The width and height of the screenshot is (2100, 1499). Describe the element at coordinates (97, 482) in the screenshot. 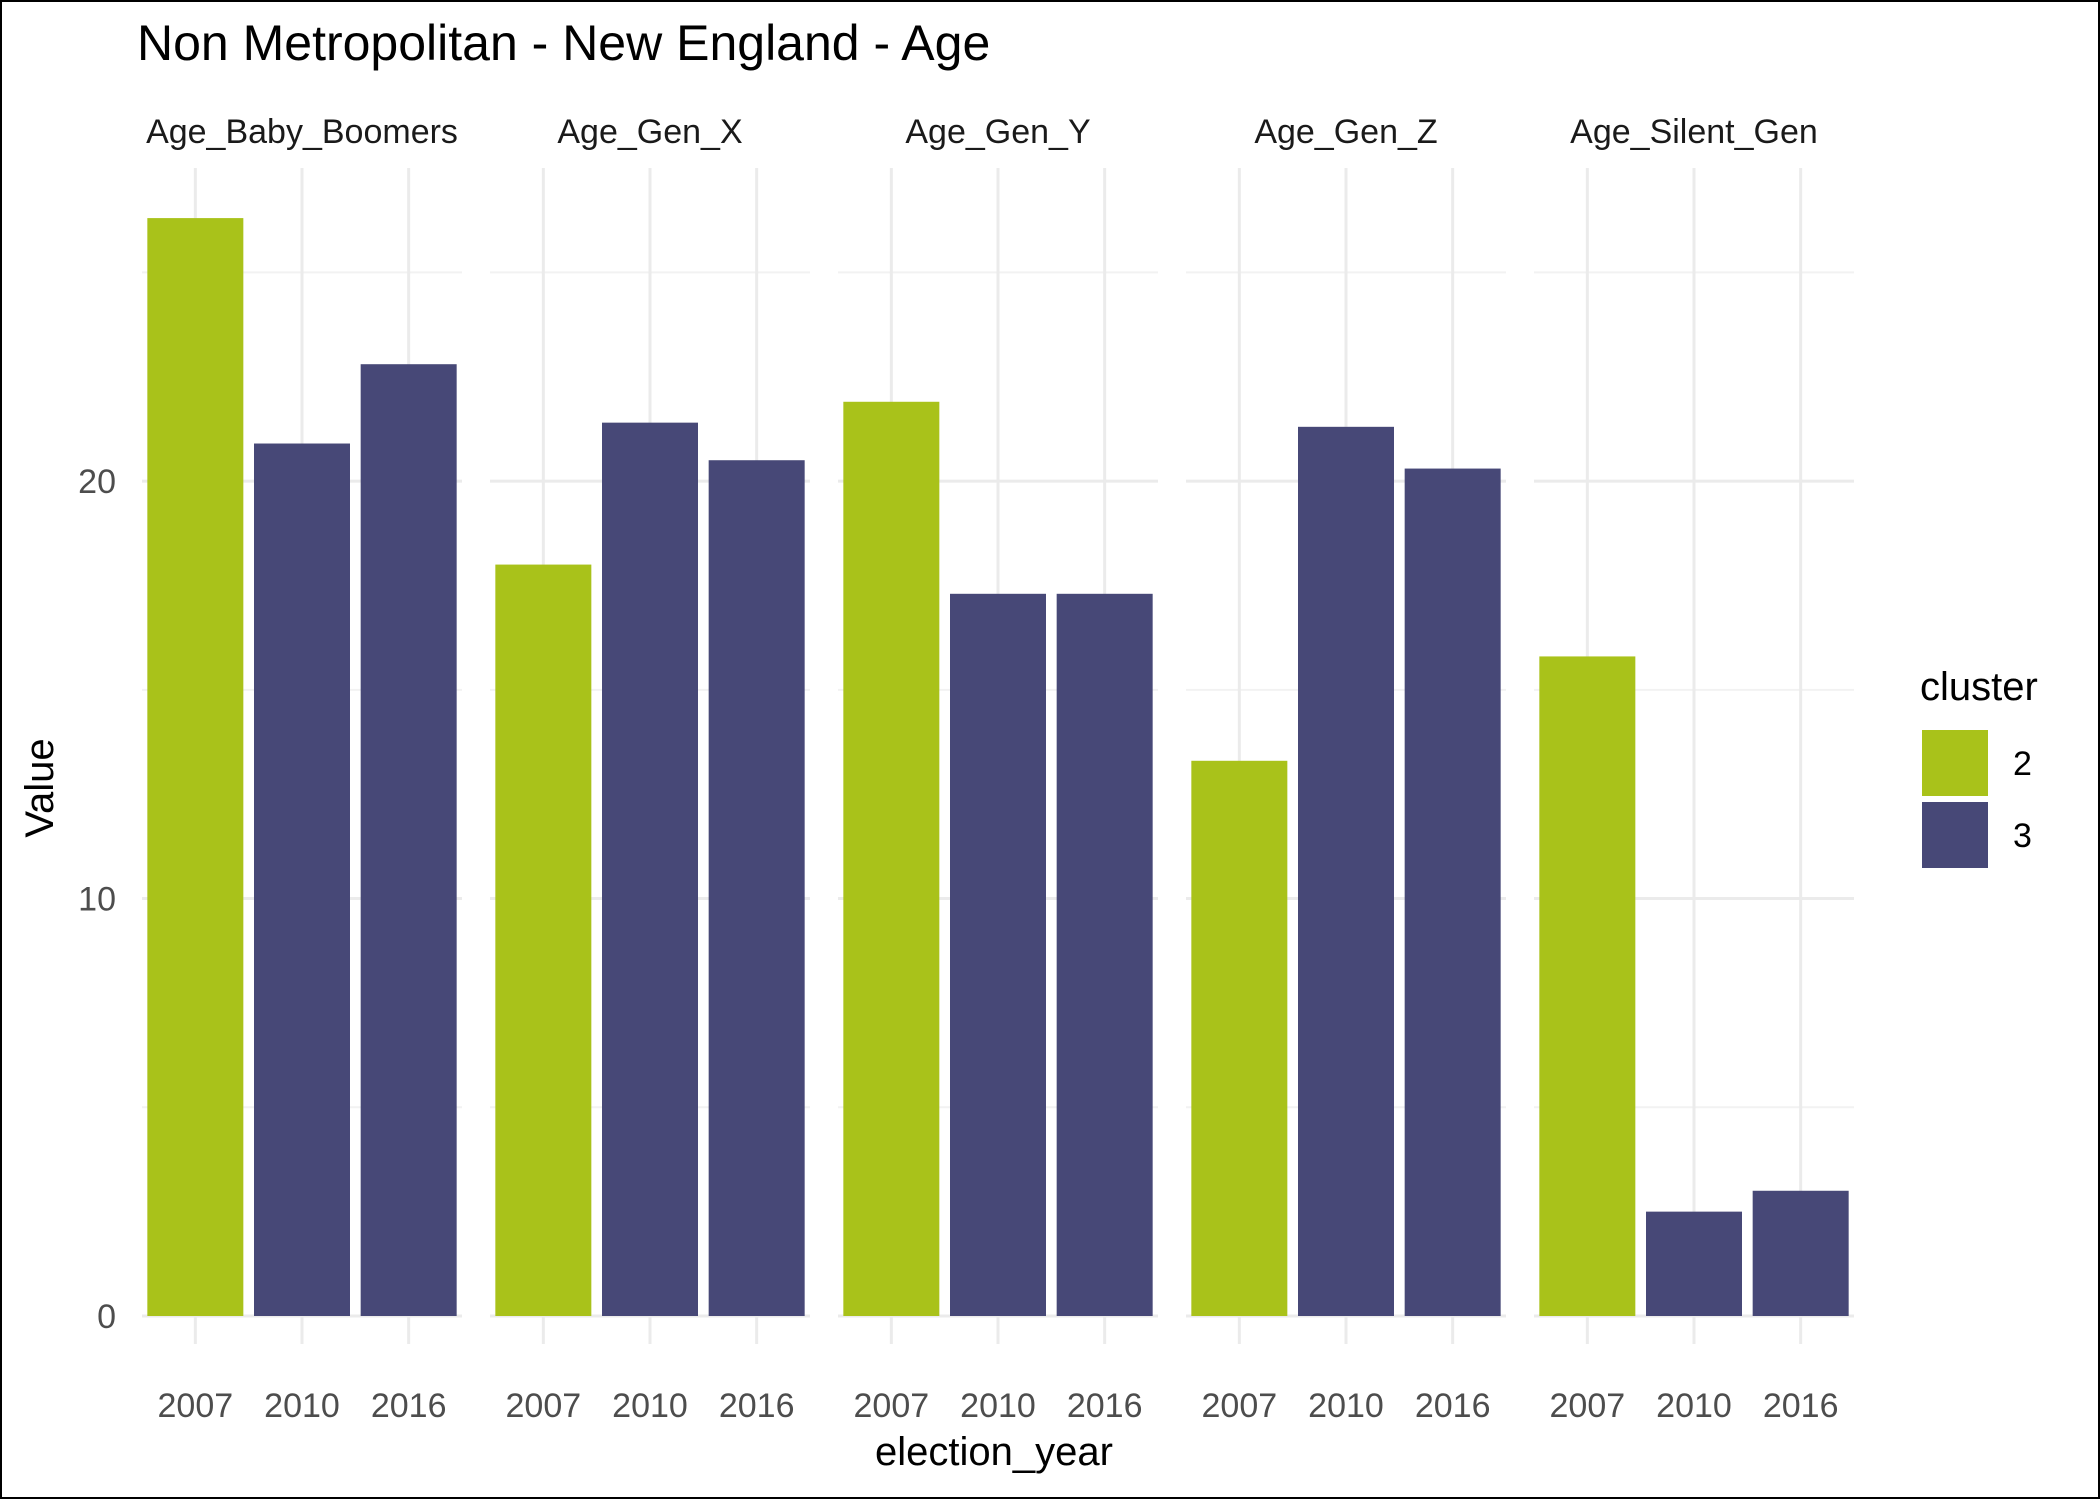

I see `y-tick-label: 20` at that location.